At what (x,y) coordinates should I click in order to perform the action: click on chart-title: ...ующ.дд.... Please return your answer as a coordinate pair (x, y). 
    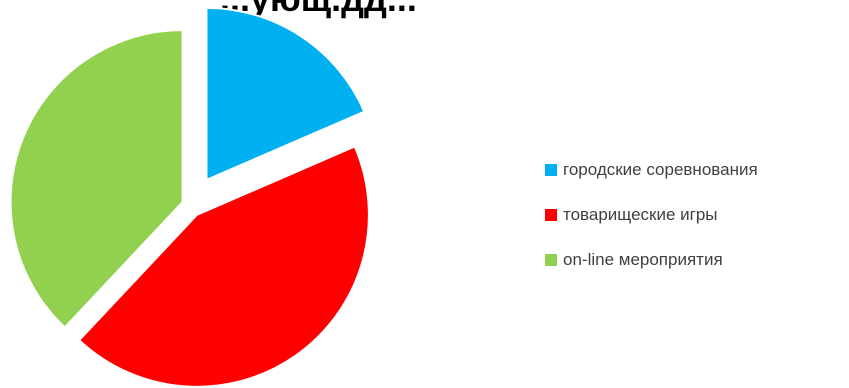
    Looking at the image, I should click on (480, 10).